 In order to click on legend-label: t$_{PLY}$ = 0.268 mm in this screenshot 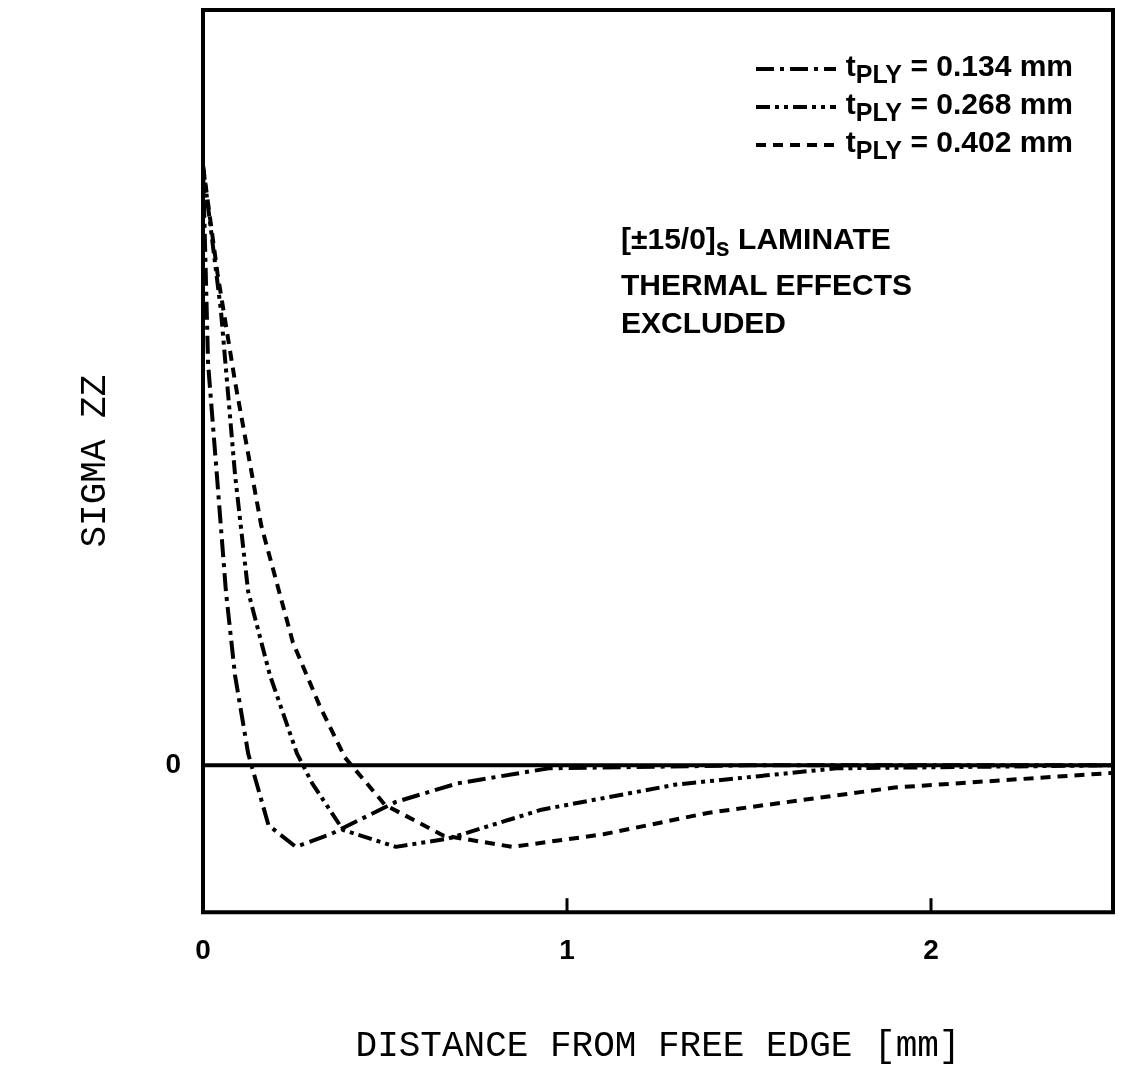, I will do `click(959, 106)`.